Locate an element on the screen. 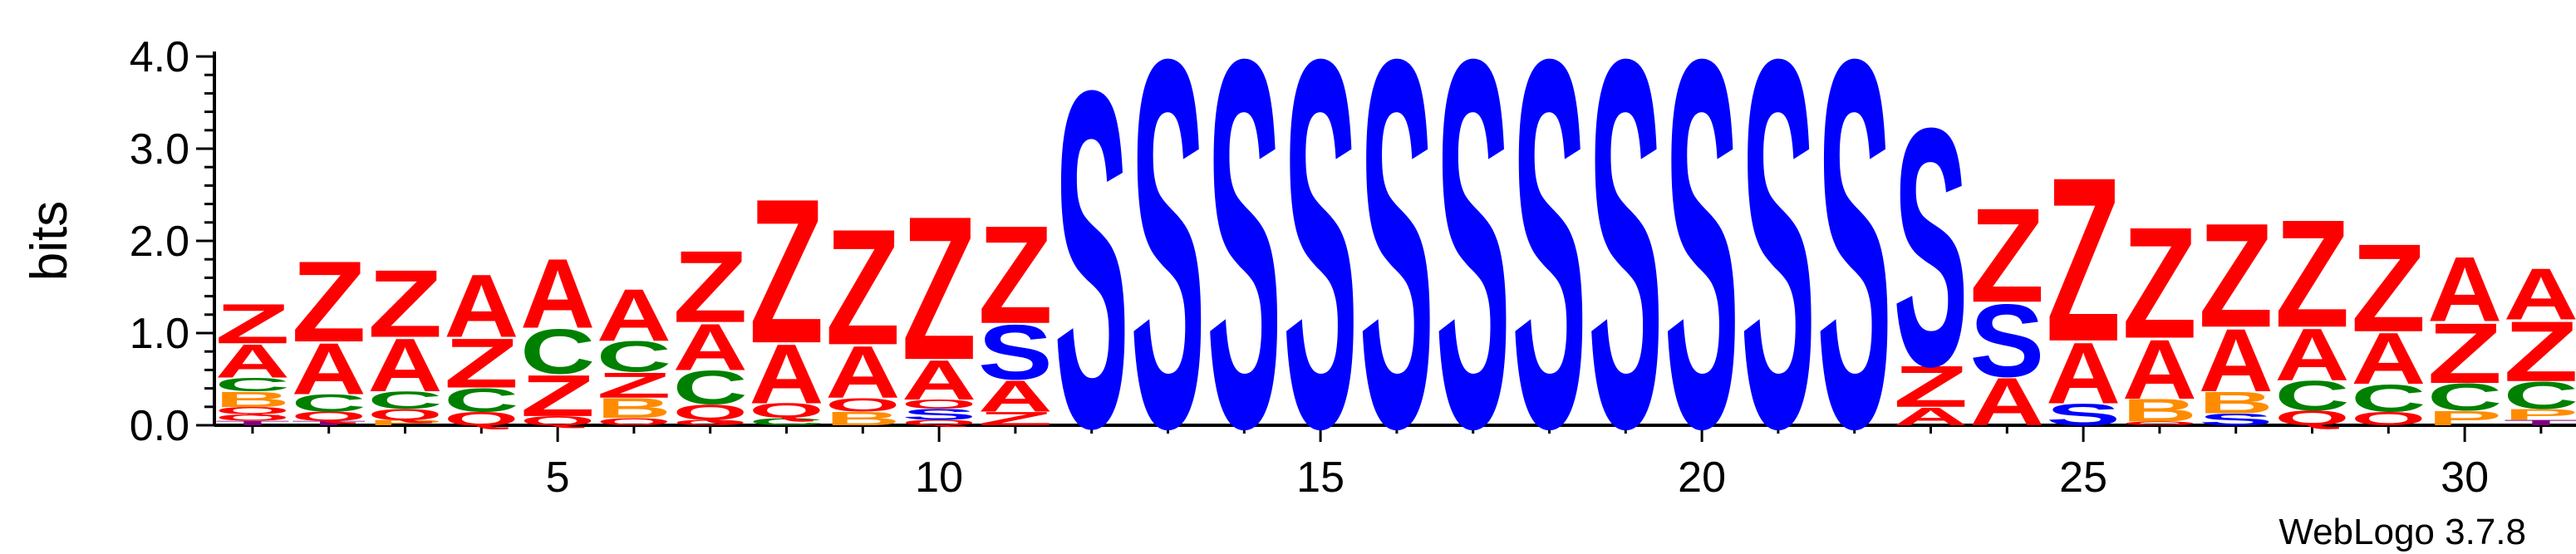  logo-letter-S-pos-16: S is located at coordinates (1396, 268).